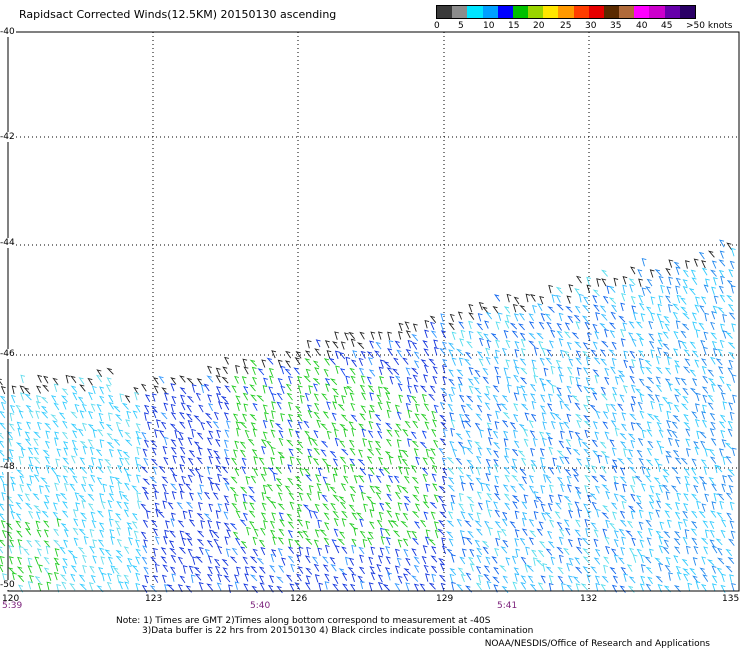 The height and width of the screenshot is (650, 740). Describe the element at coordinates (566, 26) in the screenshot. I see `legend-label: 25` at that location.